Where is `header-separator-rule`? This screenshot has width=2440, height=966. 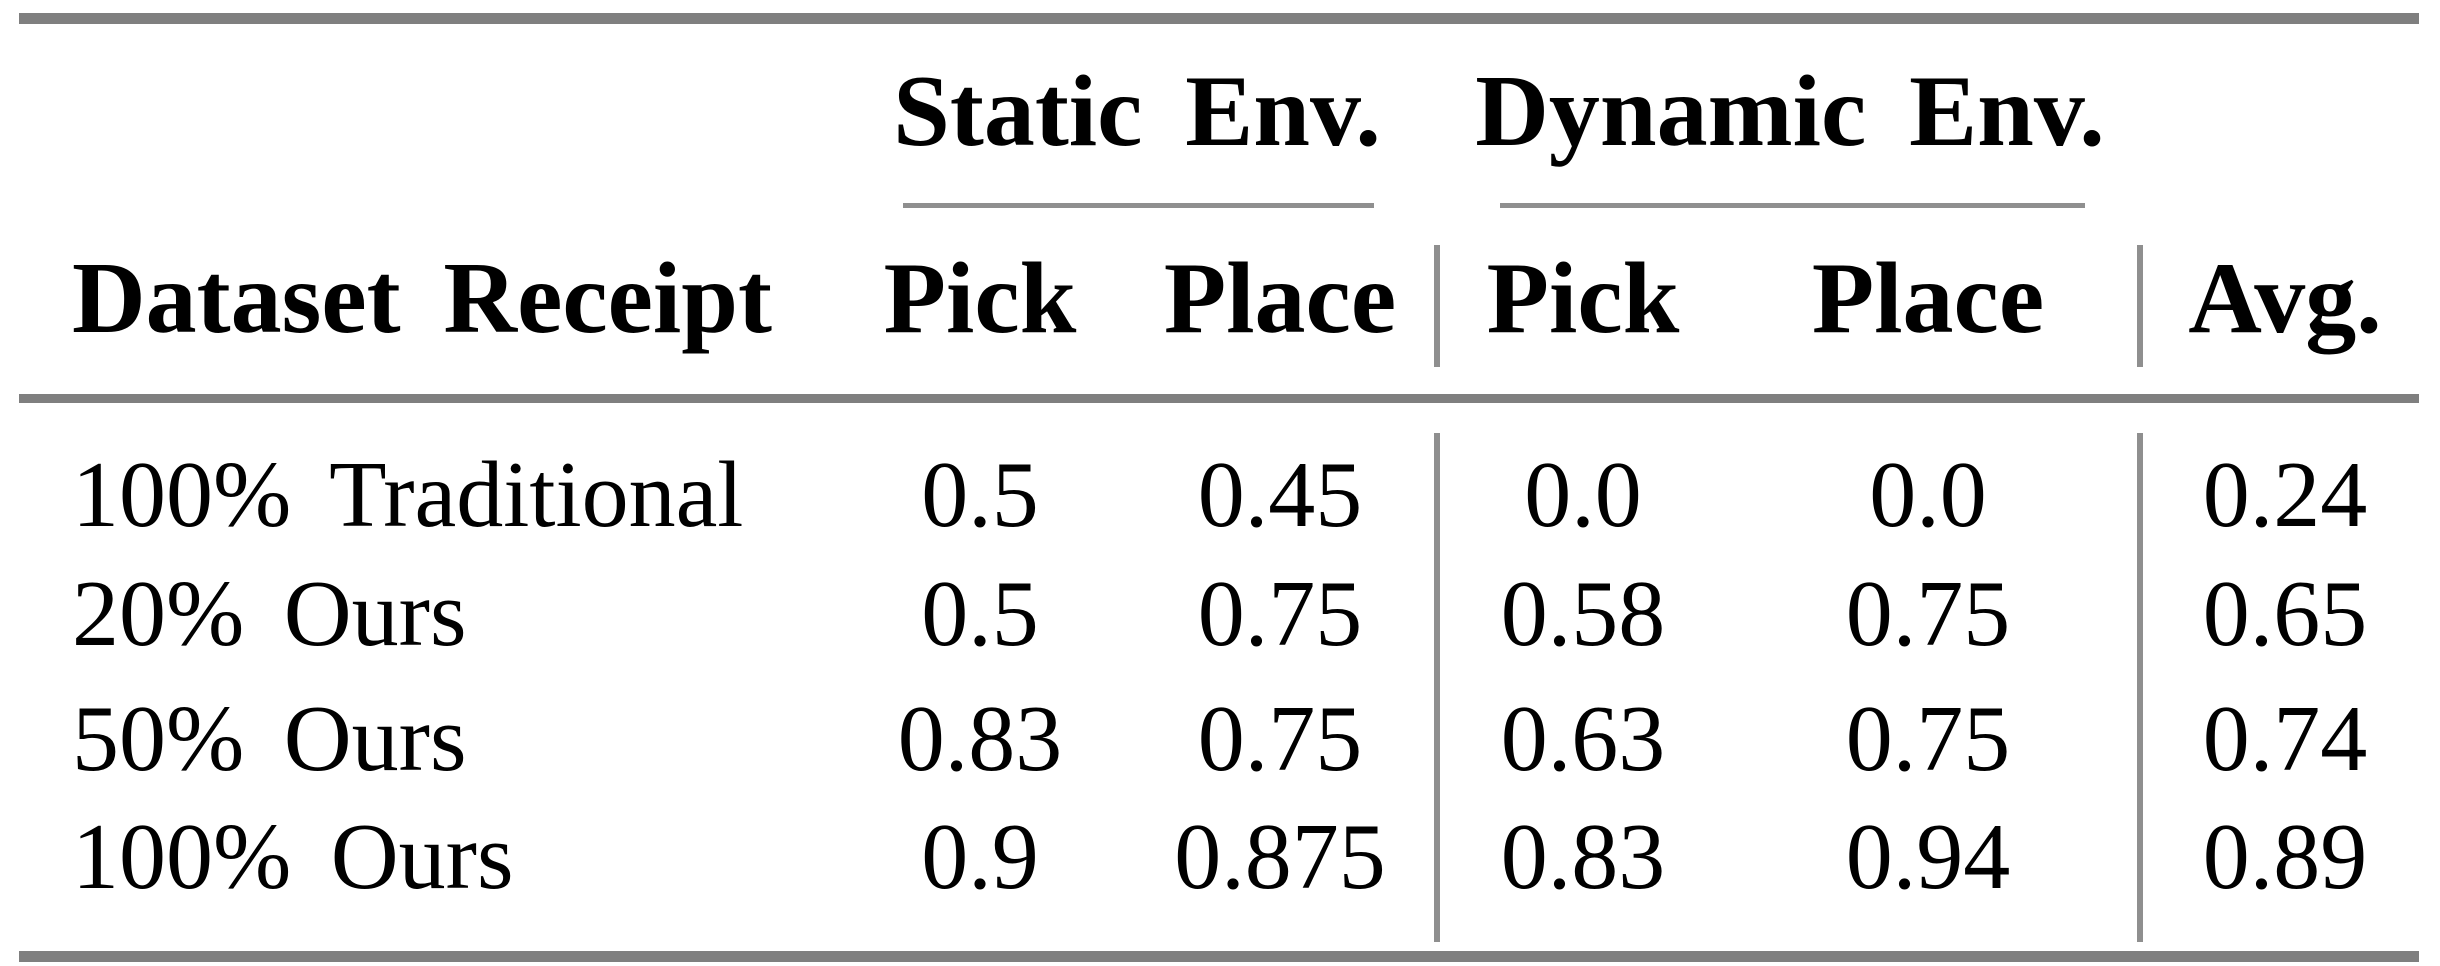
header-separator-rule is located at coordinates (1219, 398).